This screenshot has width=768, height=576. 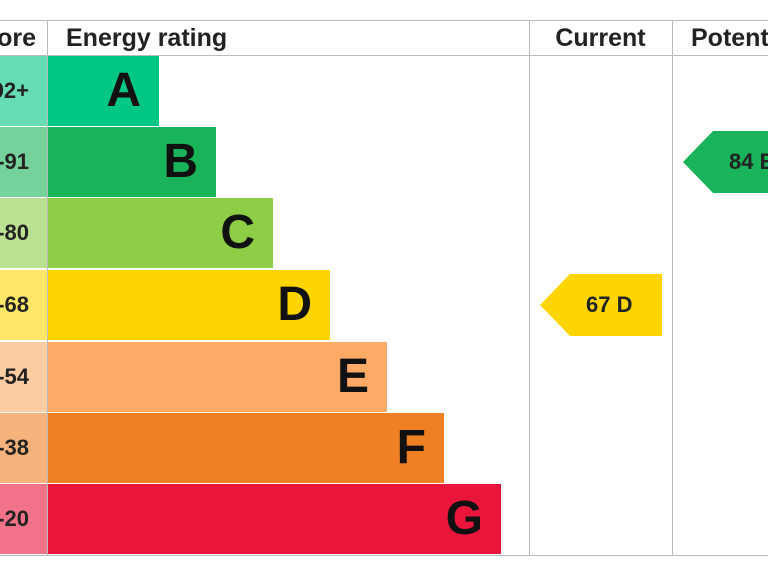 What do you see at coordinates (729, 38) in the screenshot?
I see `header-potential: Potential` at bounding box center [729, 38].